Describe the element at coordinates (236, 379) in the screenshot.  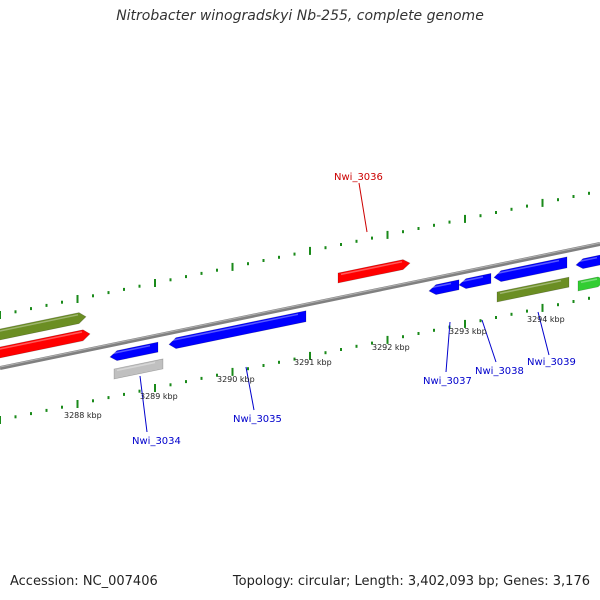
I see `ruler-label: 3290 kbp` at that location.